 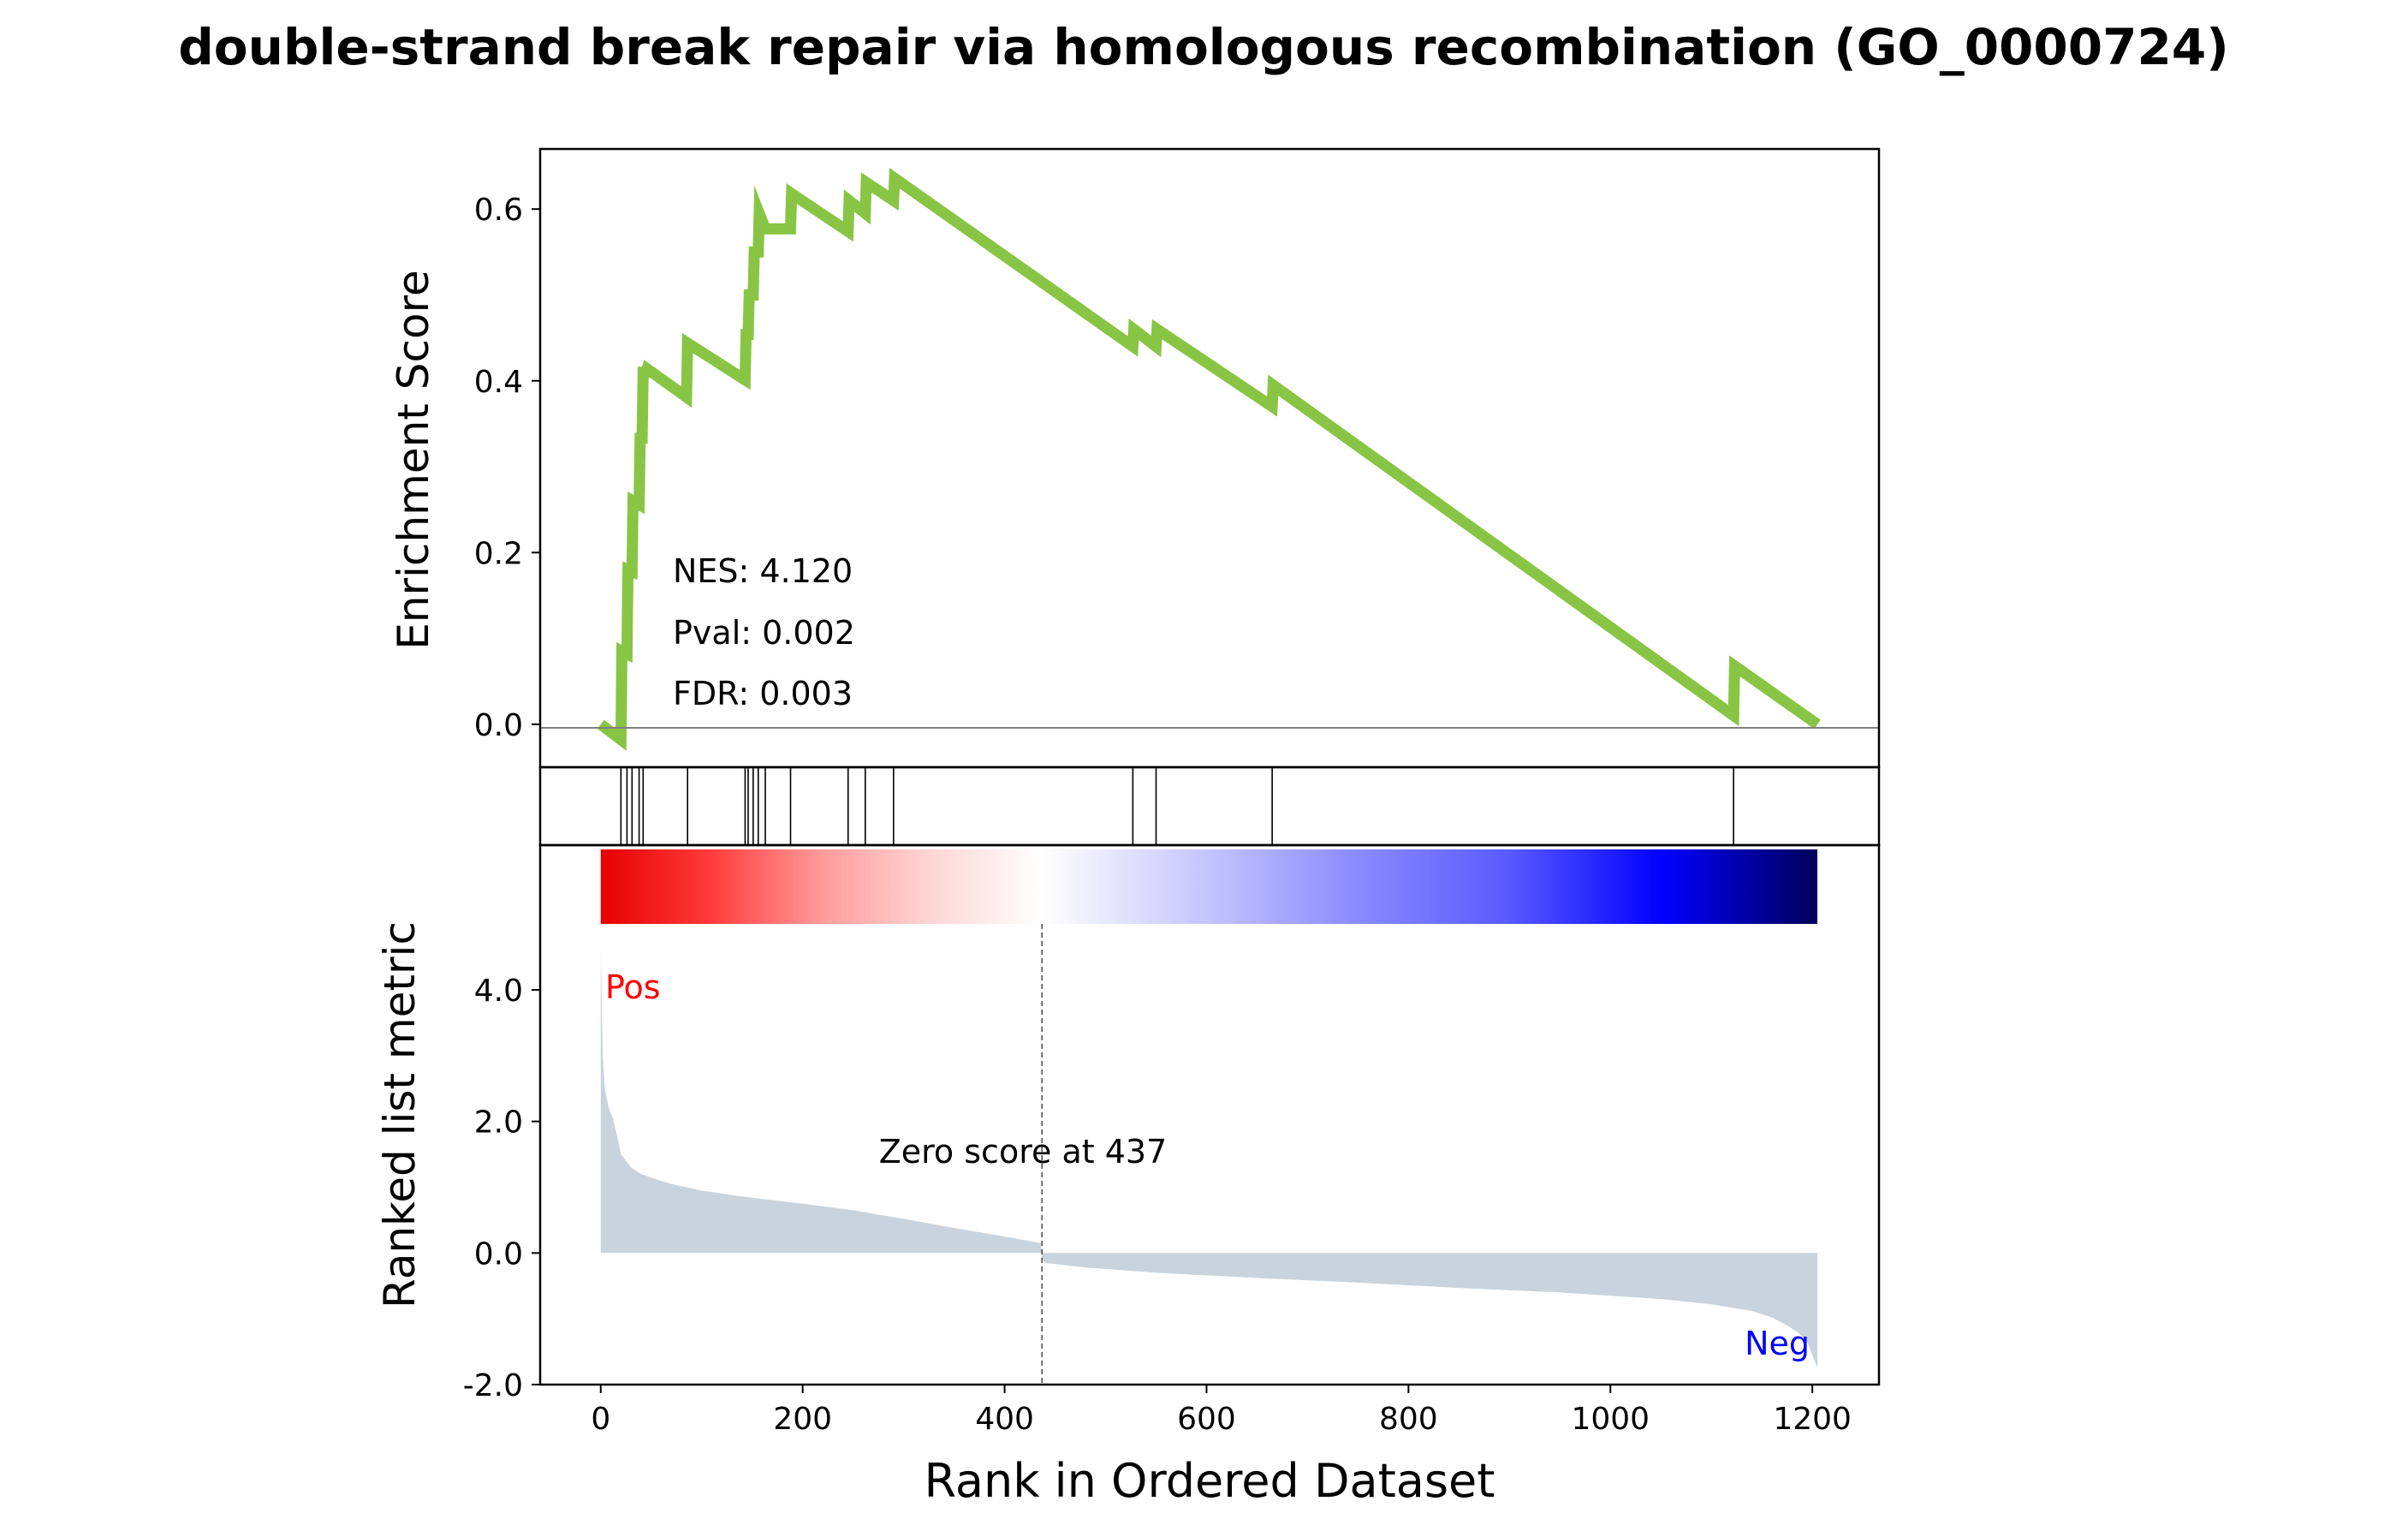 I want to click on rank-ylabel: Ranked list metric, so click(x=400, y=1115).